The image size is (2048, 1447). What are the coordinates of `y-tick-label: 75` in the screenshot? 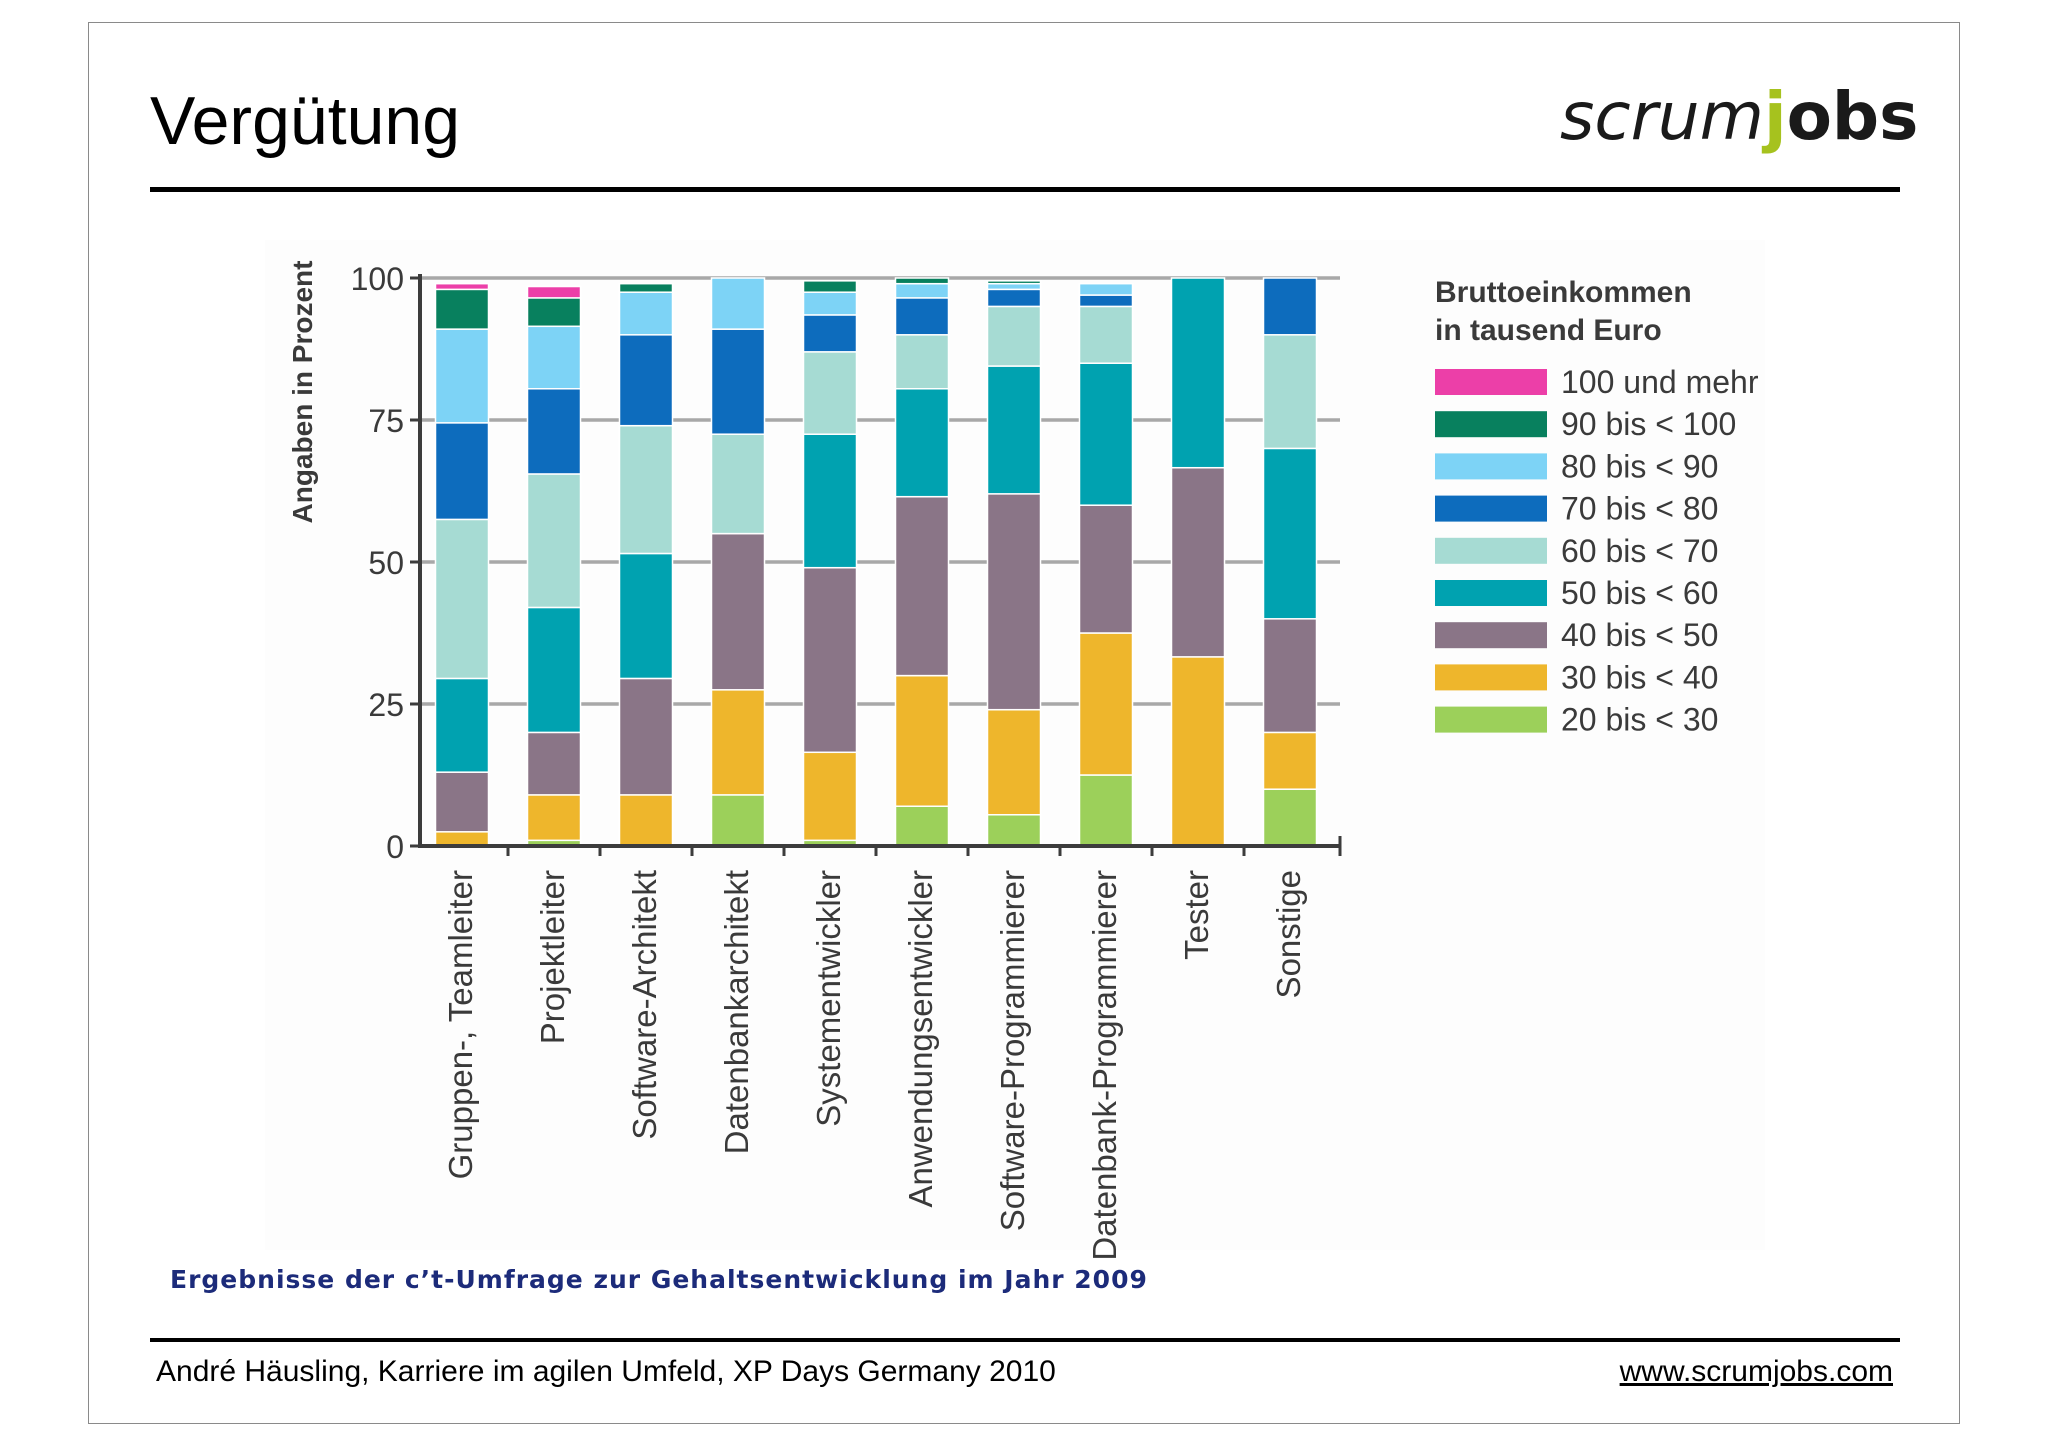 It's located at (386, 421).